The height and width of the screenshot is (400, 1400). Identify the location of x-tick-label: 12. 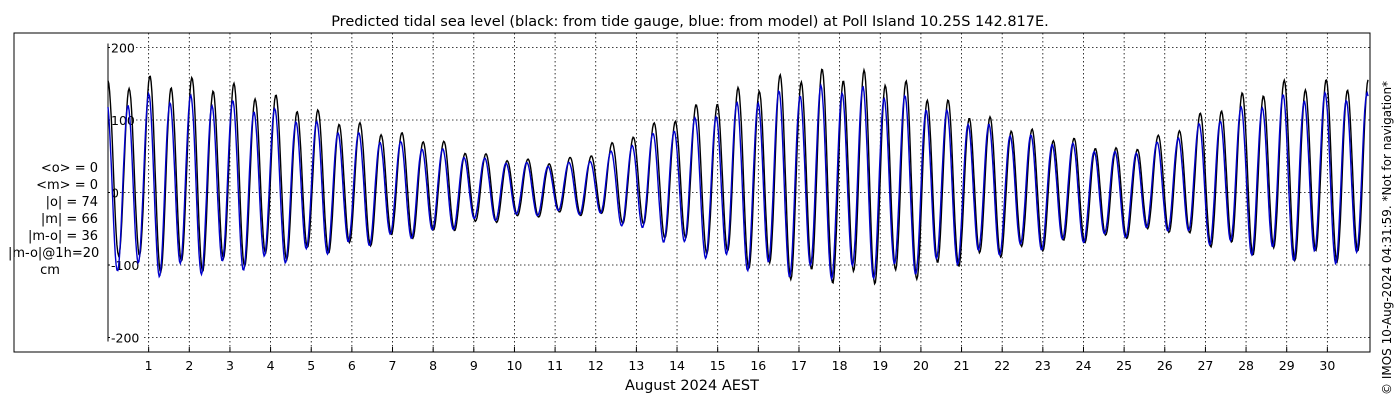
(596, 365).